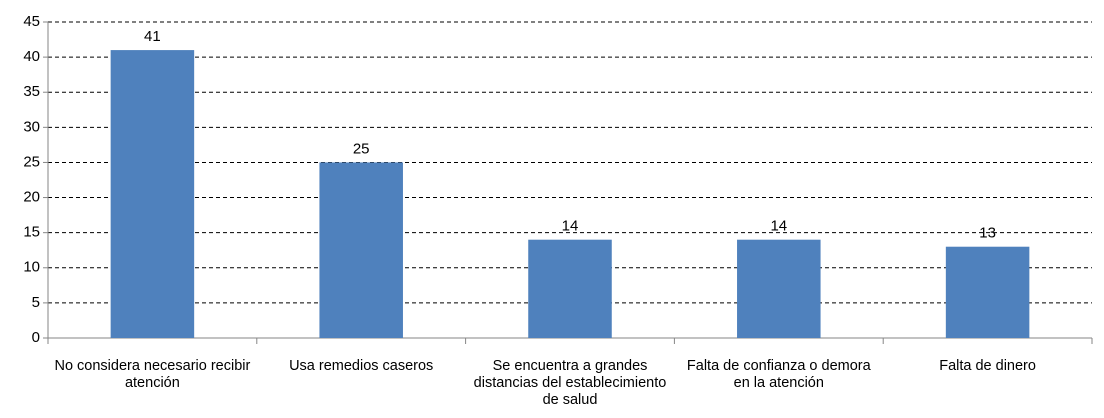 This screenshot has width=1104, height=418. I want to click on y-tick-label: 30, so click(31, 126).